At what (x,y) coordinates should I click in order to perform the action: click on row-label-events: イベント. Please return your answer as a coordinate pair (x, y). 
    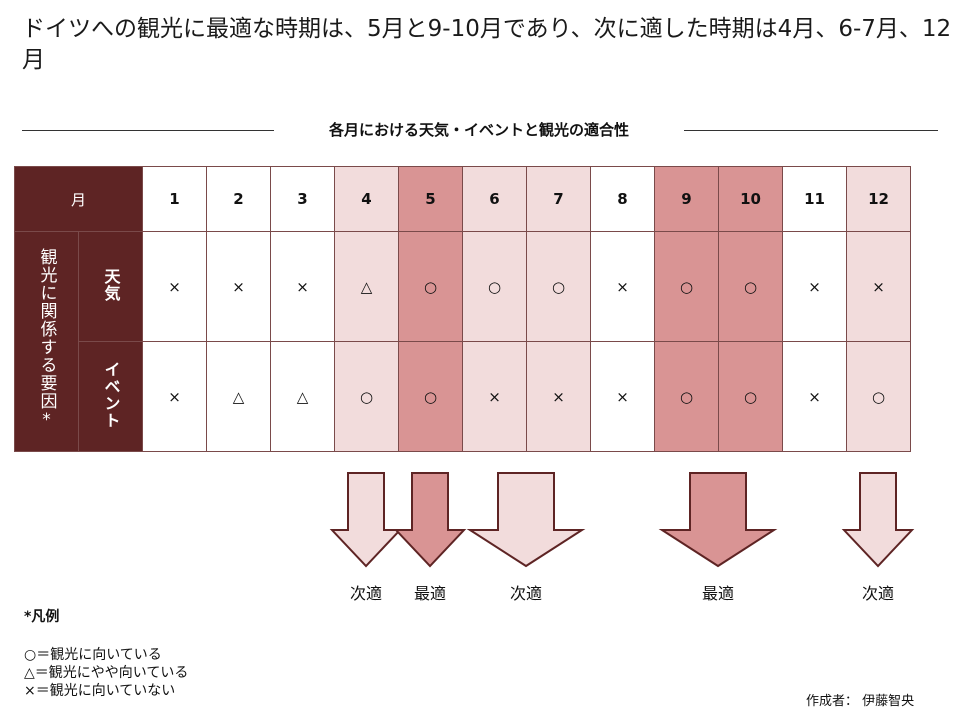
    Looking at the image, I should click on (111, 394).